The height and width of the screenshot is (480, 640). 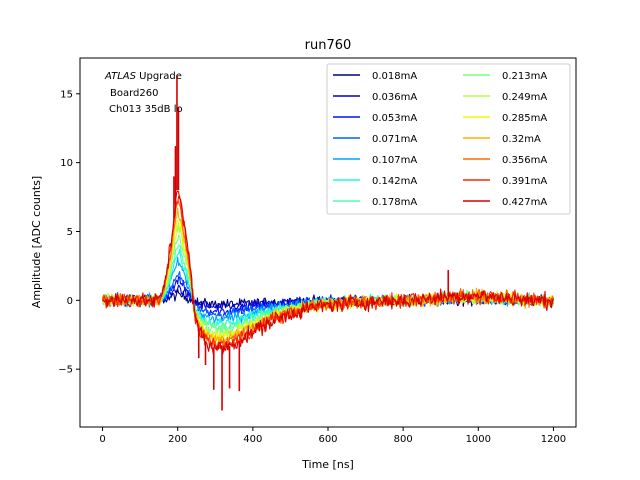 What do you see at coordinates (524, 118) in the screenshot?
I see `legend-label: 0.285mA` at bounding box center [524, 118].